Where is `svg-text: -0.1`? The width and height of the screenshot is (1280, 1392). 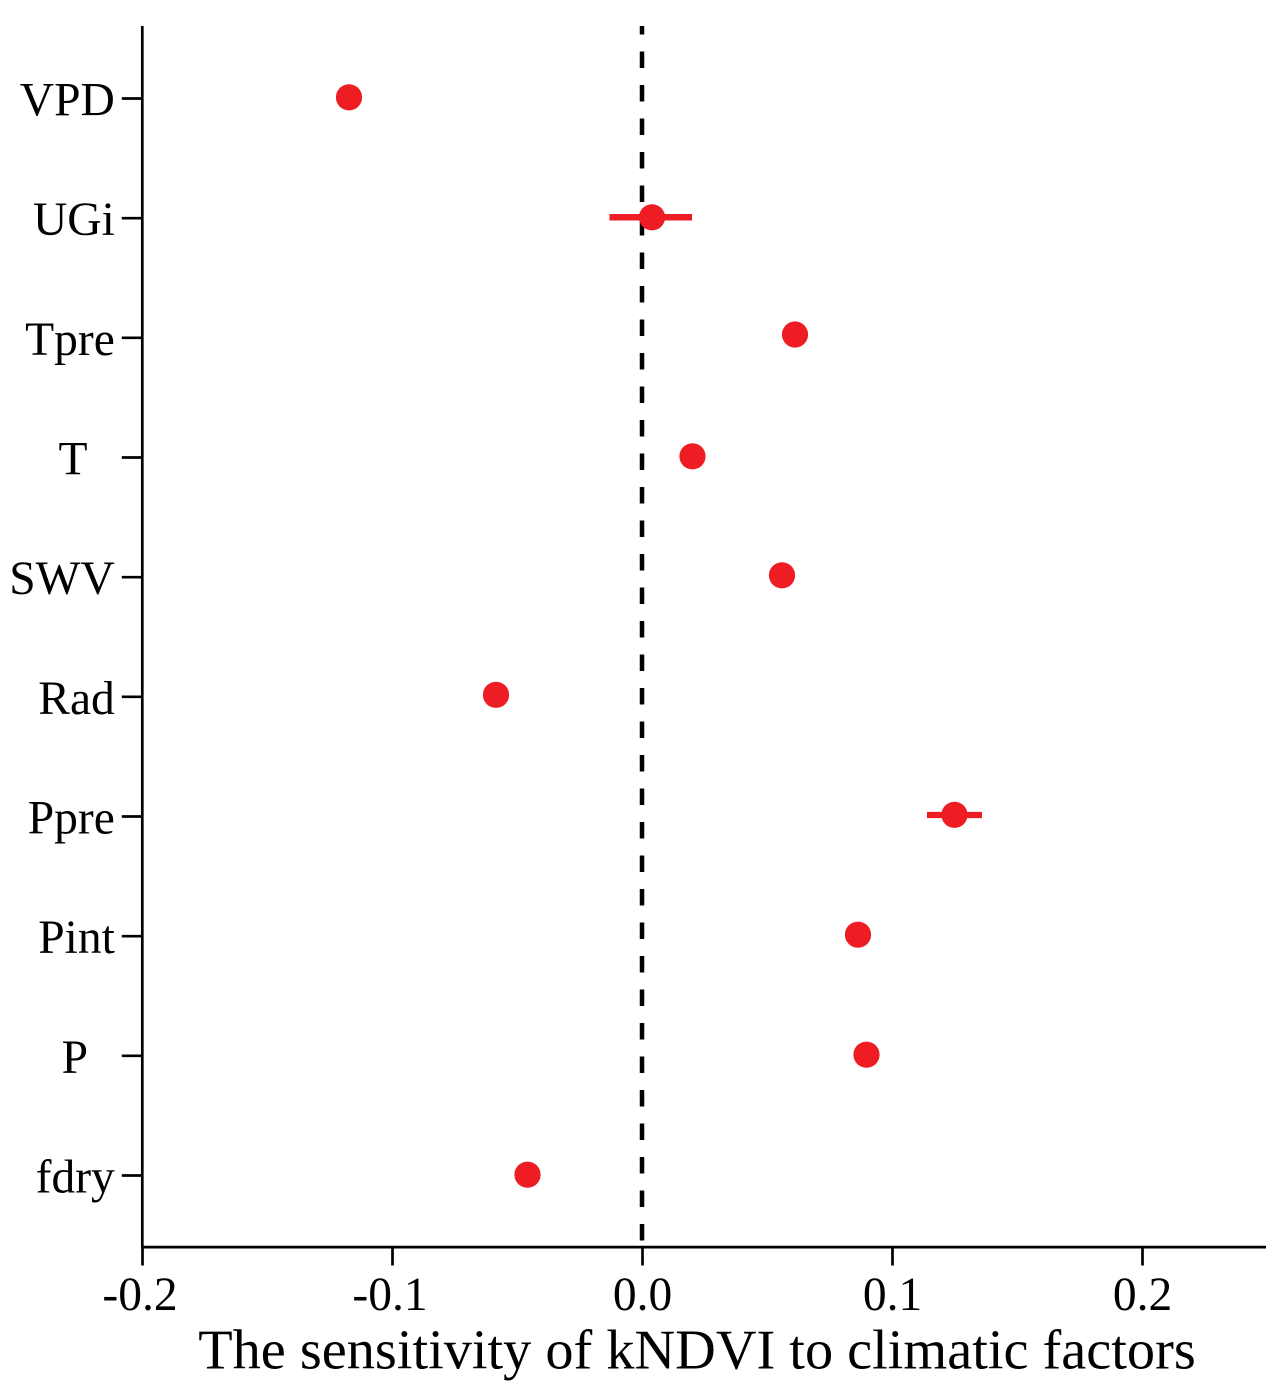 svg-text: -0.1 is located at coordinates (389, 1295).